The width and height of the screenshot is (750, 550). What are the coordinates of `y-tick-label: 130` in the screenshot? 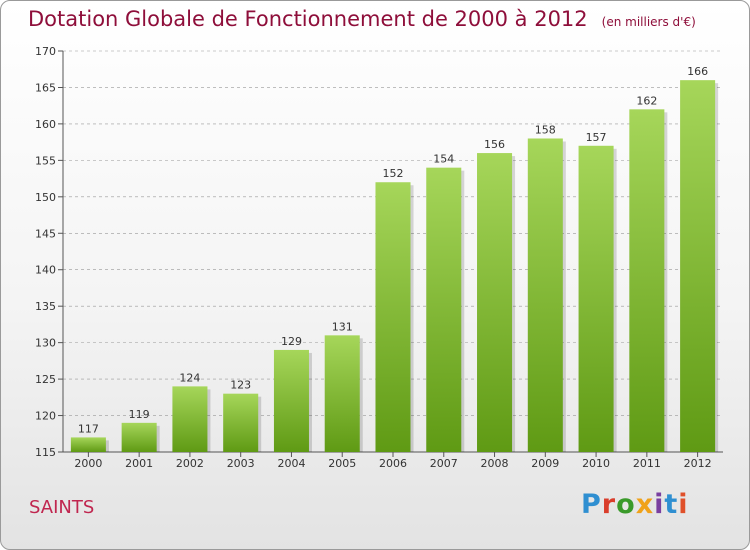 It's located at (45, 343).